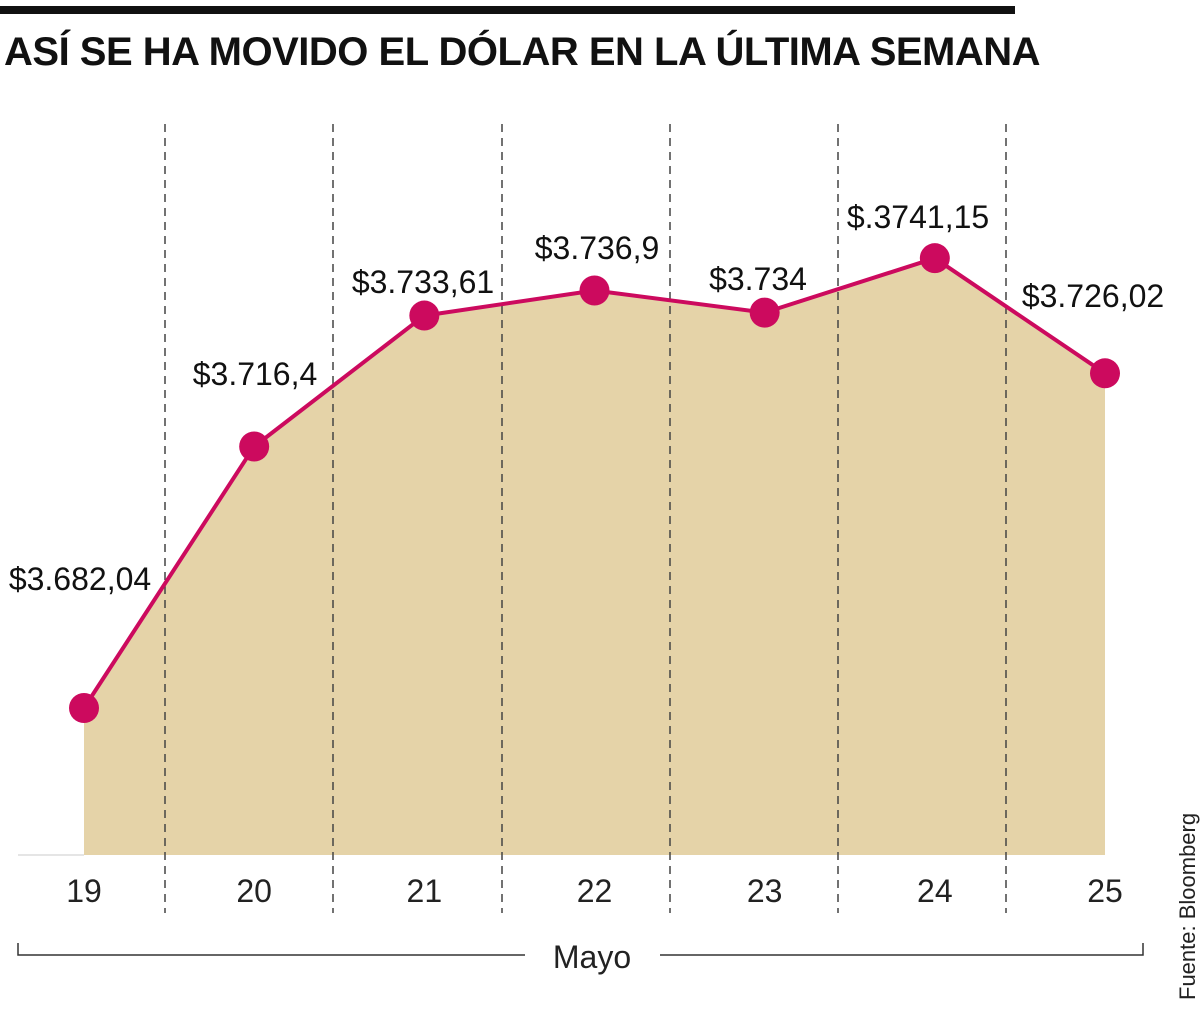 The width and height of the screenshot is (1200, 1018). Describe the element at coordinates (592, 957) in the screenshot. I see `x-axis-label: Mayo` at that location.